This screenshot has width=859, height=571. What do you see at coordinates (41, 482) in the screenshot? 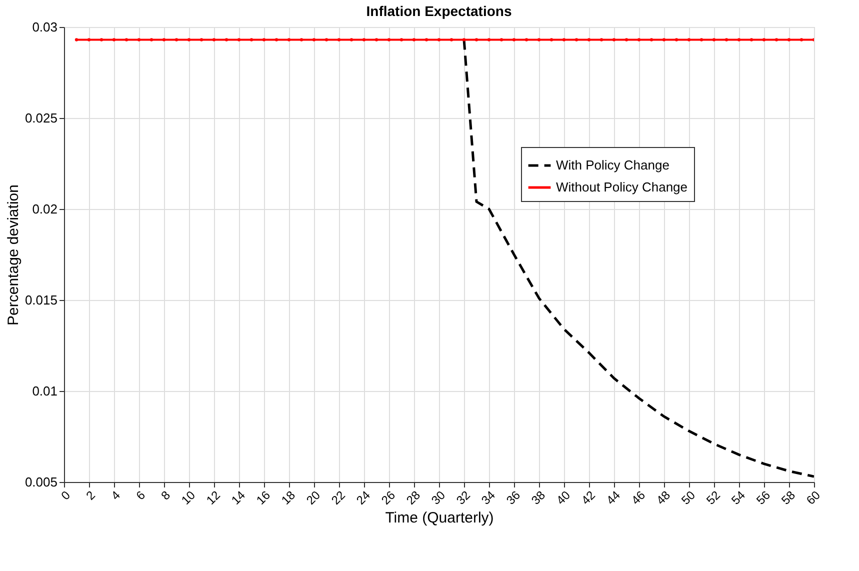
I see `y-tick-label: 0.005` at bounding box center [41, 482].